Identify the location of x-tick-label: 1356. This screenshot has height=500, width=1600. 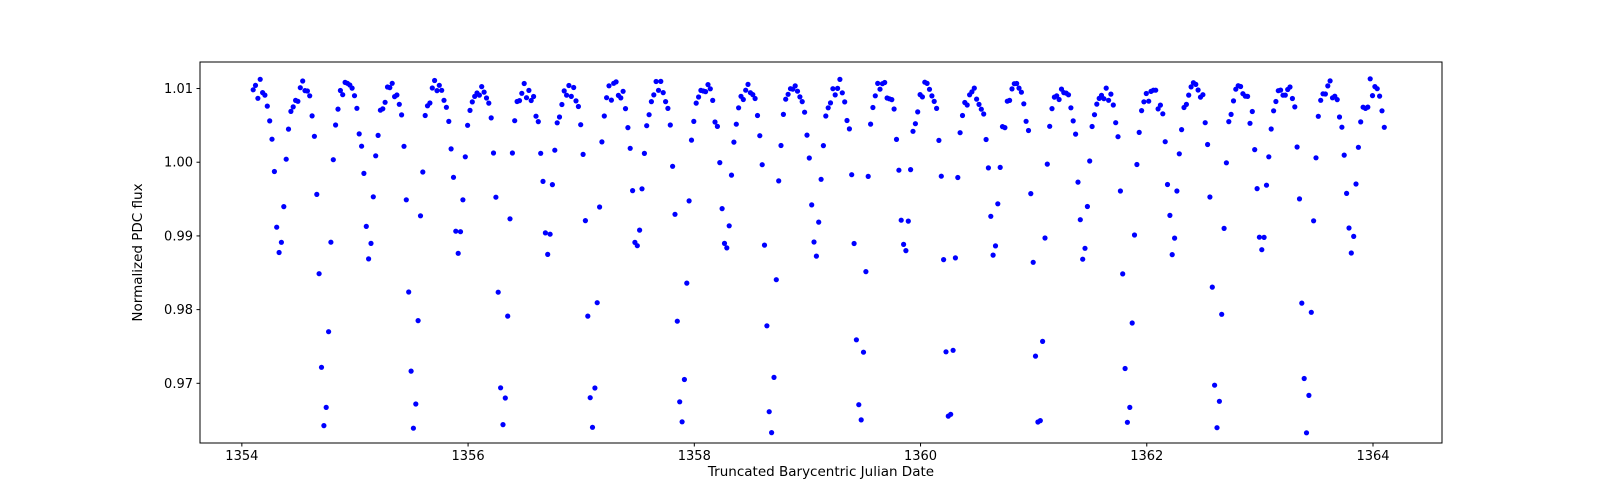
(468, 456).